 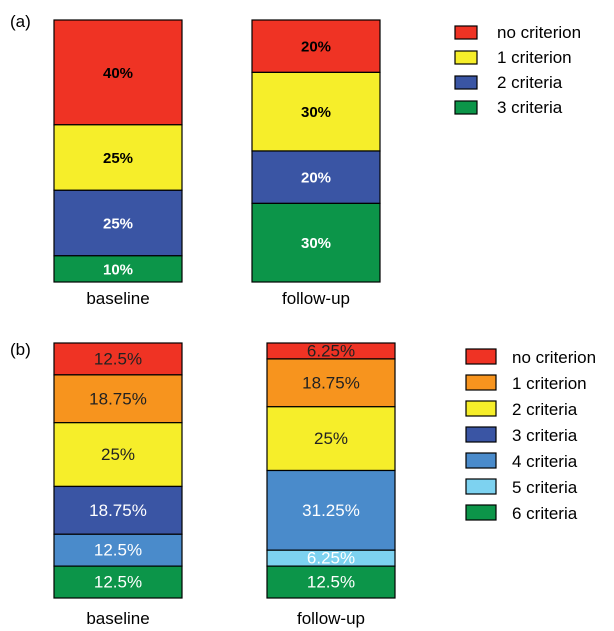 I want to click on stacked-bar-baseline: 12.5% 18.75% 25% 18.75% 12.5% 12.5%, so click(x=118, y=470).